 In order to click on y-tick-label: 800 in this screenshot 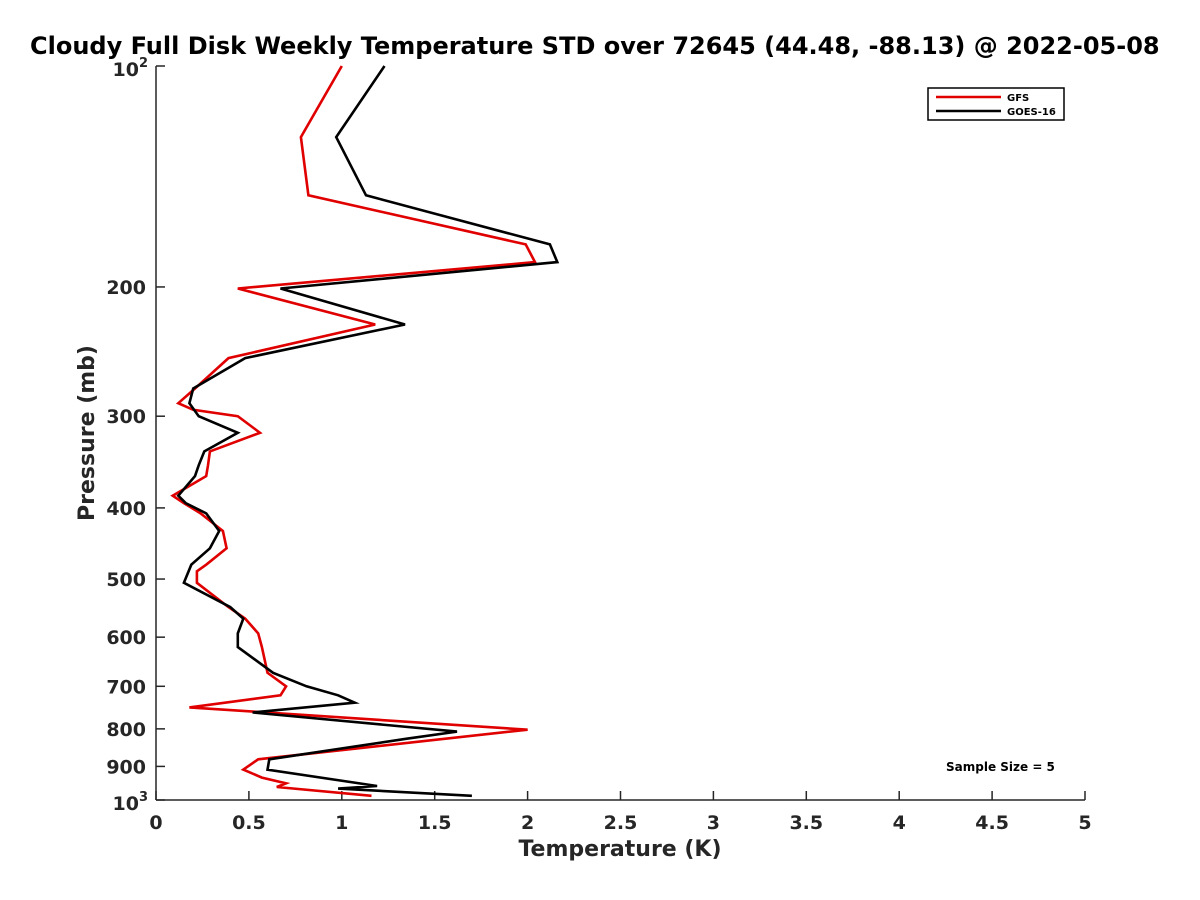, I will do `click(126, 730)`.